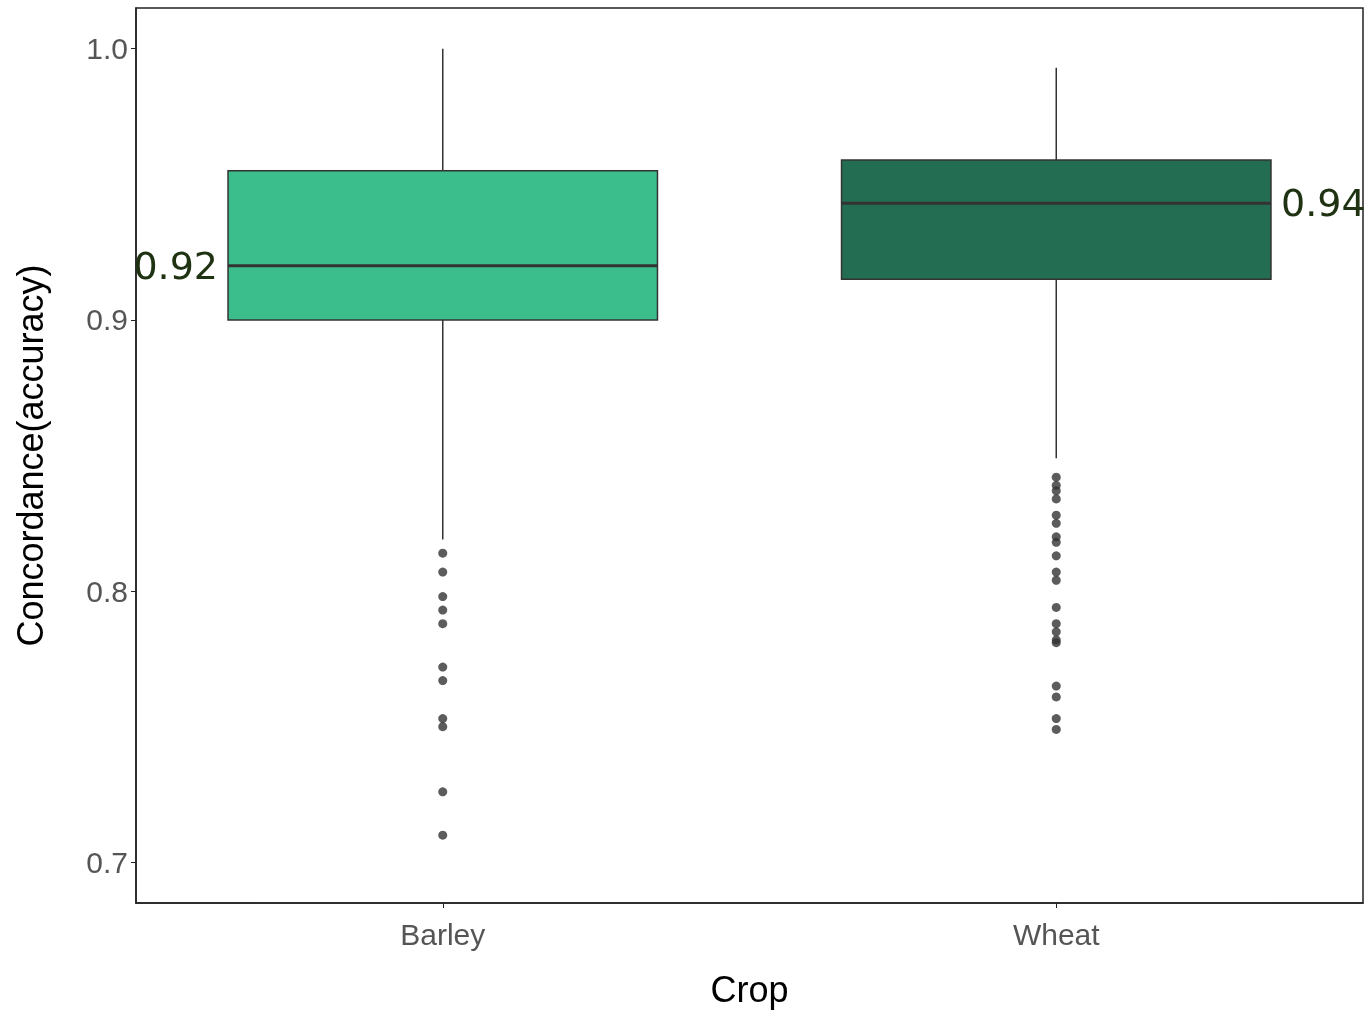 The image size is (1371, 1012). Describe the element at coordinates (443, 934) in the screenshot. I see `x-tick-label: Barley` at that location.